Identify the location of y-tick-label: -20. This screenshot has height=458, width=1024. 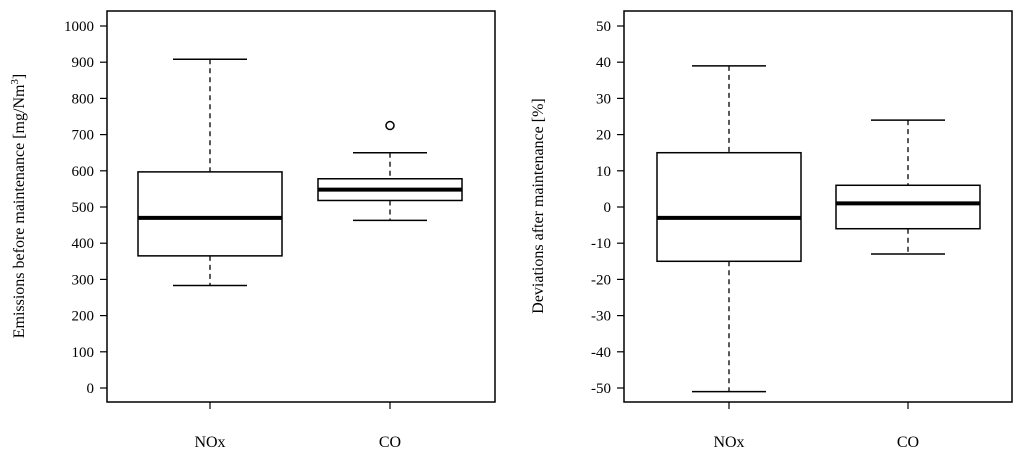
(601, 280).